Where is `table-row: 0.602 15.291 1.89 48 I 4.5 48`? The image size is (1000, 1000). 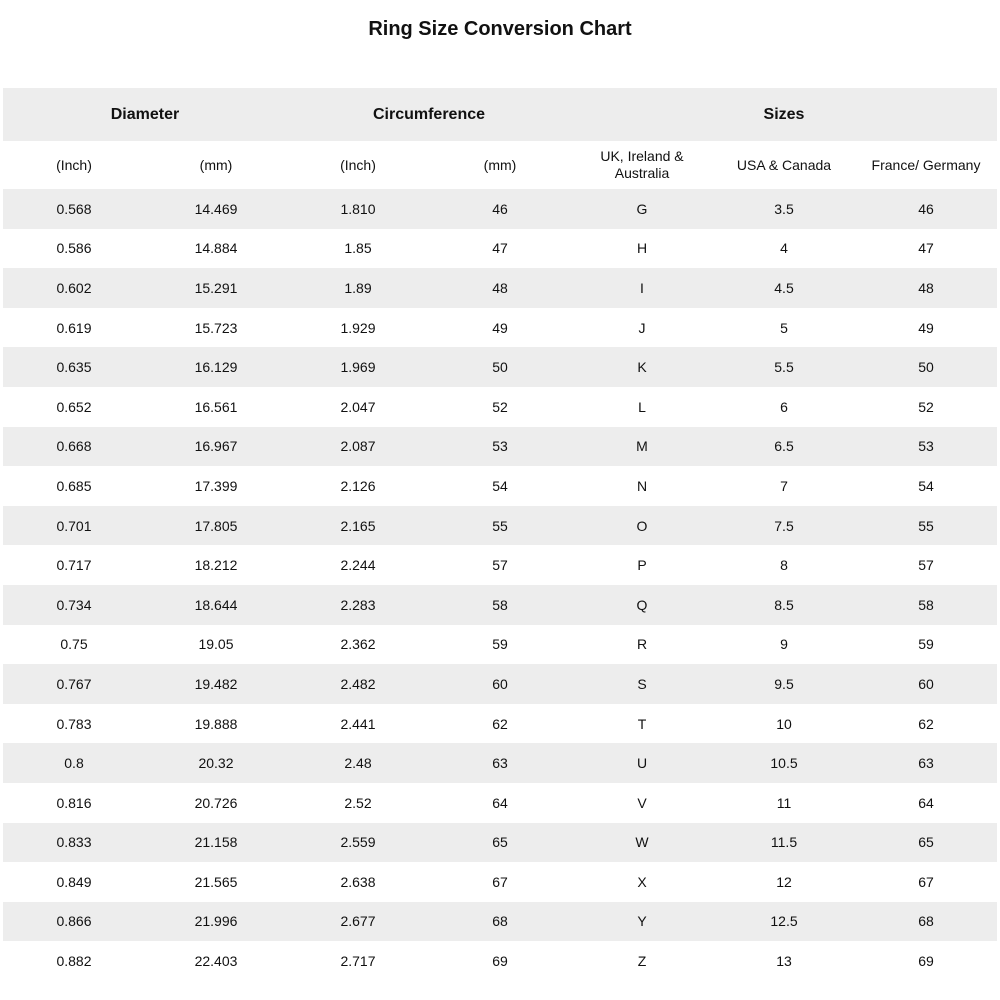
table-row: 0.602 15.291 1.89 48 I 4.5 48 is located at coordinates (500, 288).